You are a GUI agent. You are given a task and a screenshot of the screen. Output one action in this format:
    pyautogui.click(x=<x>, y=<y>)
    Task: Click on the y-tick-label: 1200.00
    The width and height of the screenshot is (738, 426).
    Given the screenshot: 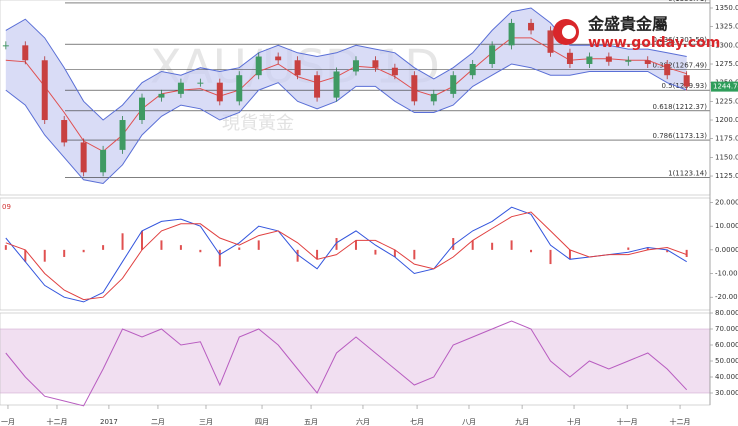 What is the action you would take?
    pyautogui.click(x=726, y=120)
    